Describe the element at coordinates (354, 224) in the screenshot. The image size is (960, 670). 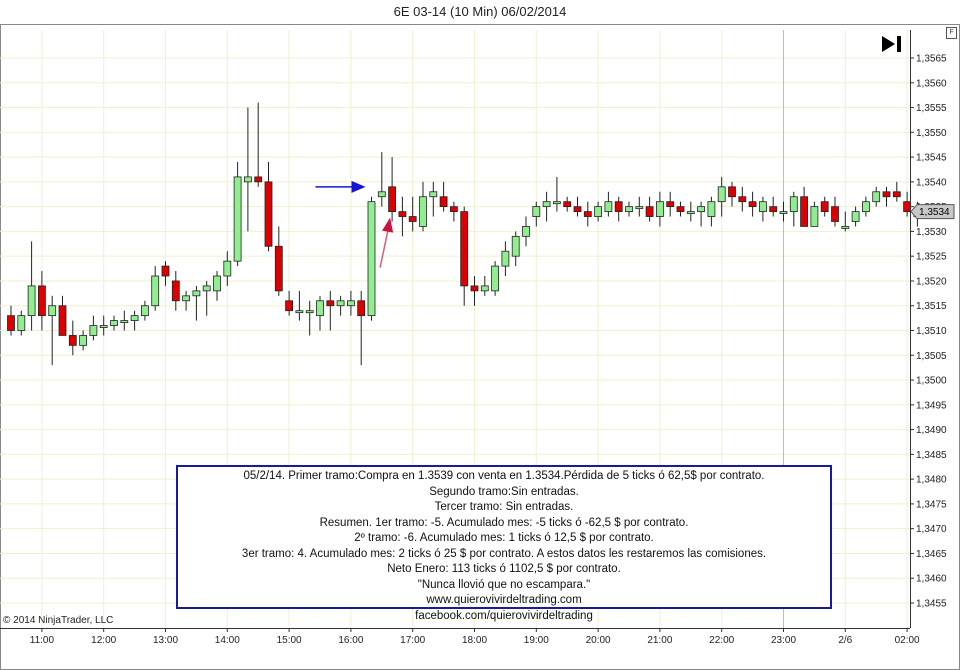
I see `annotations` at that location.